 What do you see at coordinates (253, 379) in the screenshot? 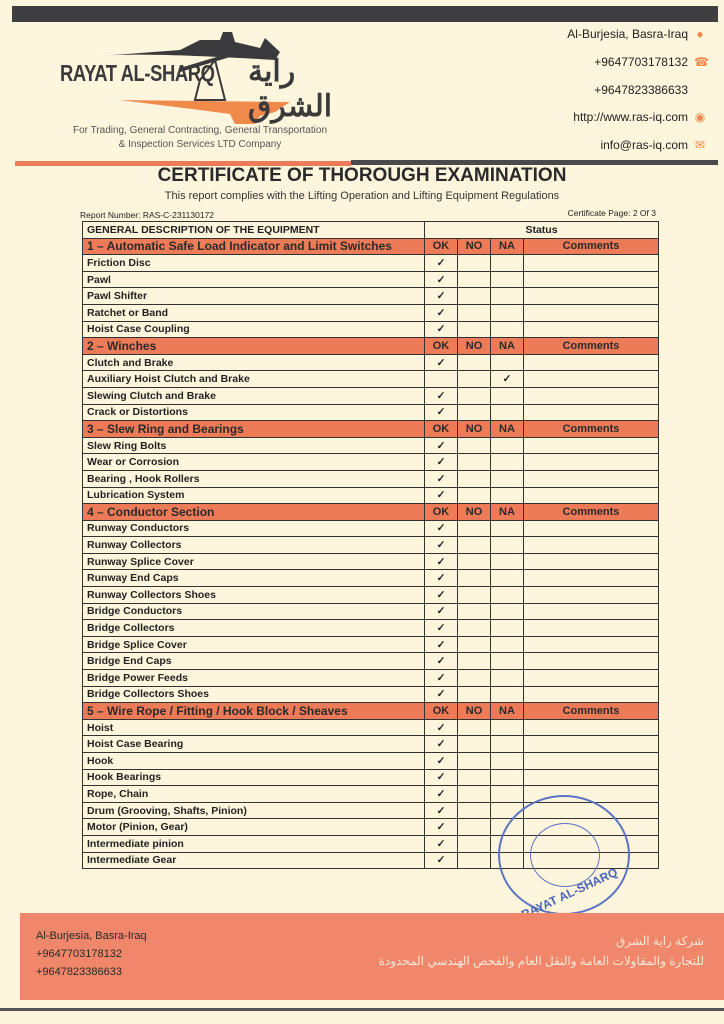
I see `item-name: Auxiliary Hoist Clutch and Brake` at bounding box center [253, 379].